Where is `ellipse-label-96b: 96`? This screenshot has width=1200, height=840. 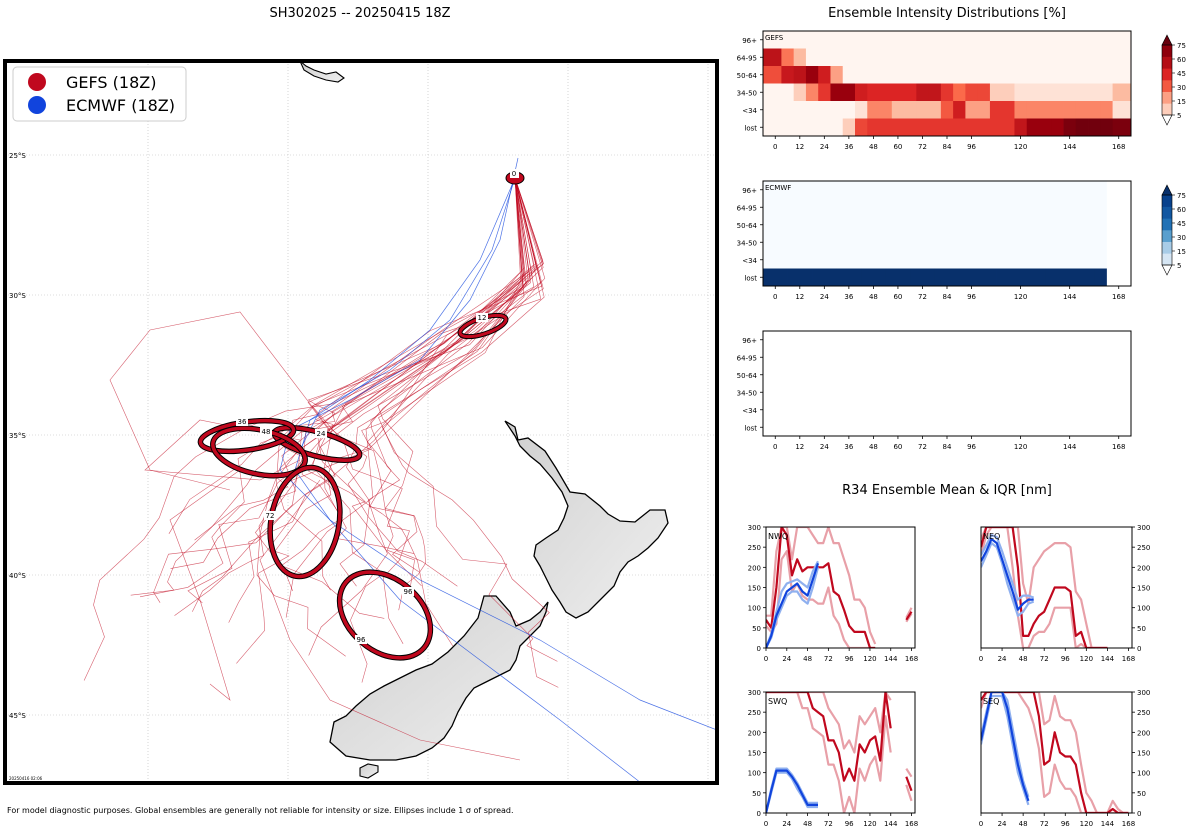 ellipse-label-96b: 96 is located at coordinates (361, 640).